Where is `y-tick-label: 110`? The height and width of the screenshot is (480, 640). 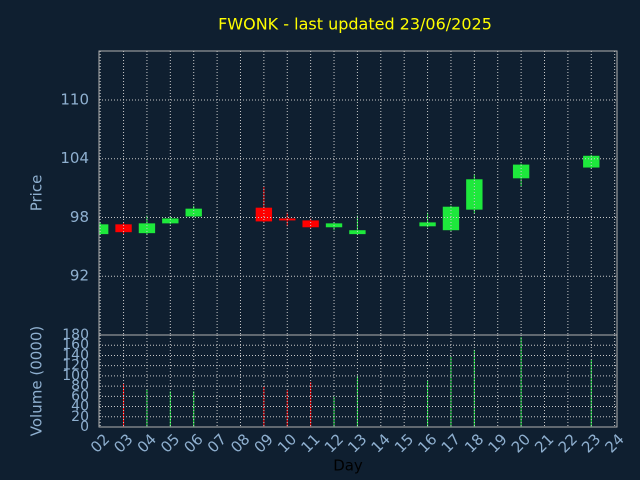
y-tick-label: 110 is located at coordinates (74, 99).